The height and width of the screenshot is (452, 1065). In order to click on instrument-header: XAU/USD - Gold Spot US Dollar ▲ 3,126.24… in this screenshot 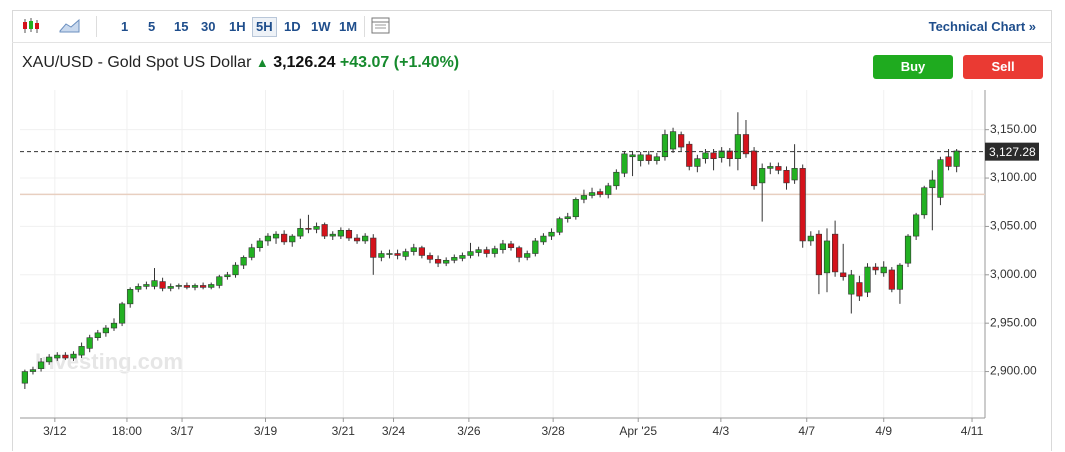, I will do `click(240, 63)`.